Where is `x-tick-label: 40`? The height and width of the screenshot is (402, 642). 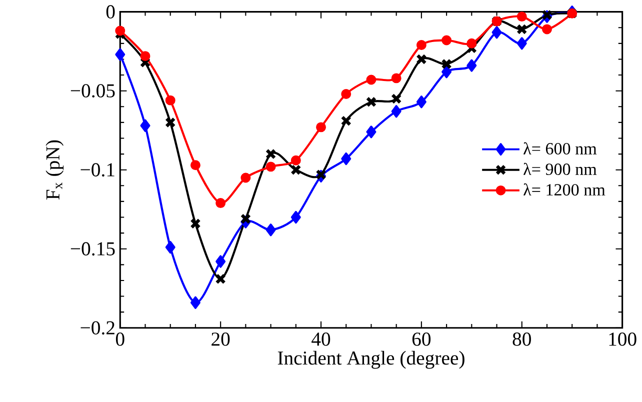
x-tick-label: 40 is located at coordinates (321, 339).